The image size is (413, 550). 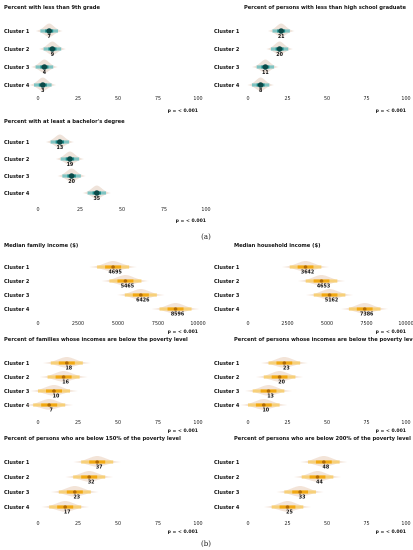 What do you see at coordinates (91, 483) in the screenshot?
I see `value-label: 32` at bounding box center [91, 483].